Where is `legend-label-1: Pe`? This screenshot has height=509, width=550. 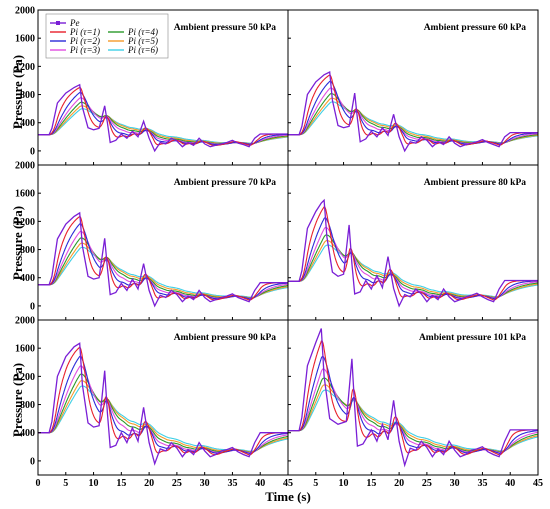
legend-label-1: Pe is located at coordinates (74, 23).